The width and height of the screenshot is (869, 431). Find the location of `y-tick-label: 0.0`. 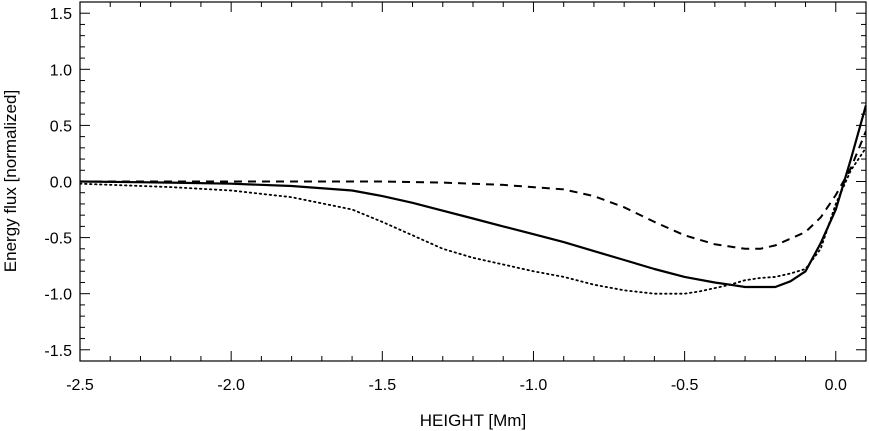

y-tick-label: 0.0 is located at coordinates (61, 183).